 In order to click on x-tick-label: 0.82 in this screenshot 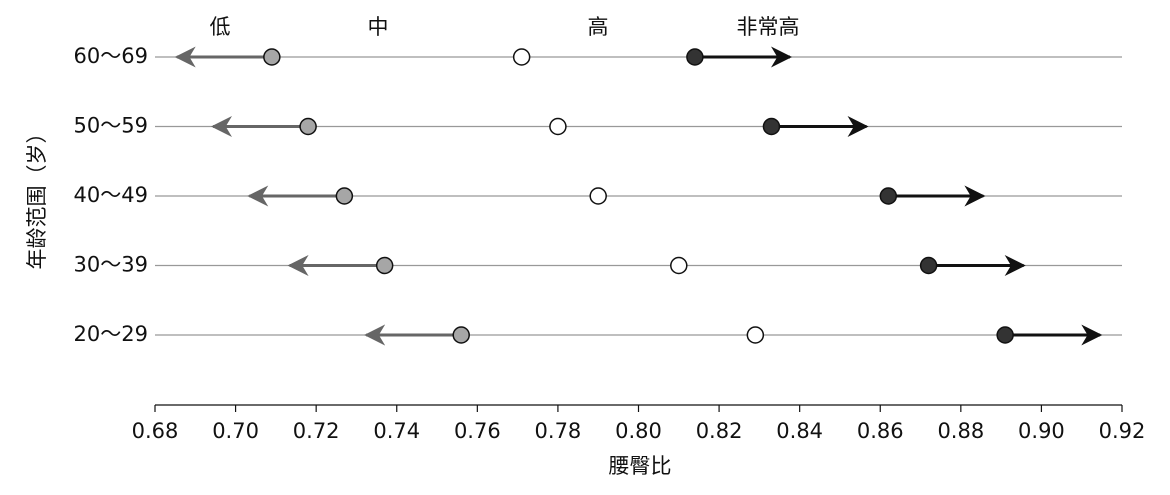, I will do `click(719, 431)`.